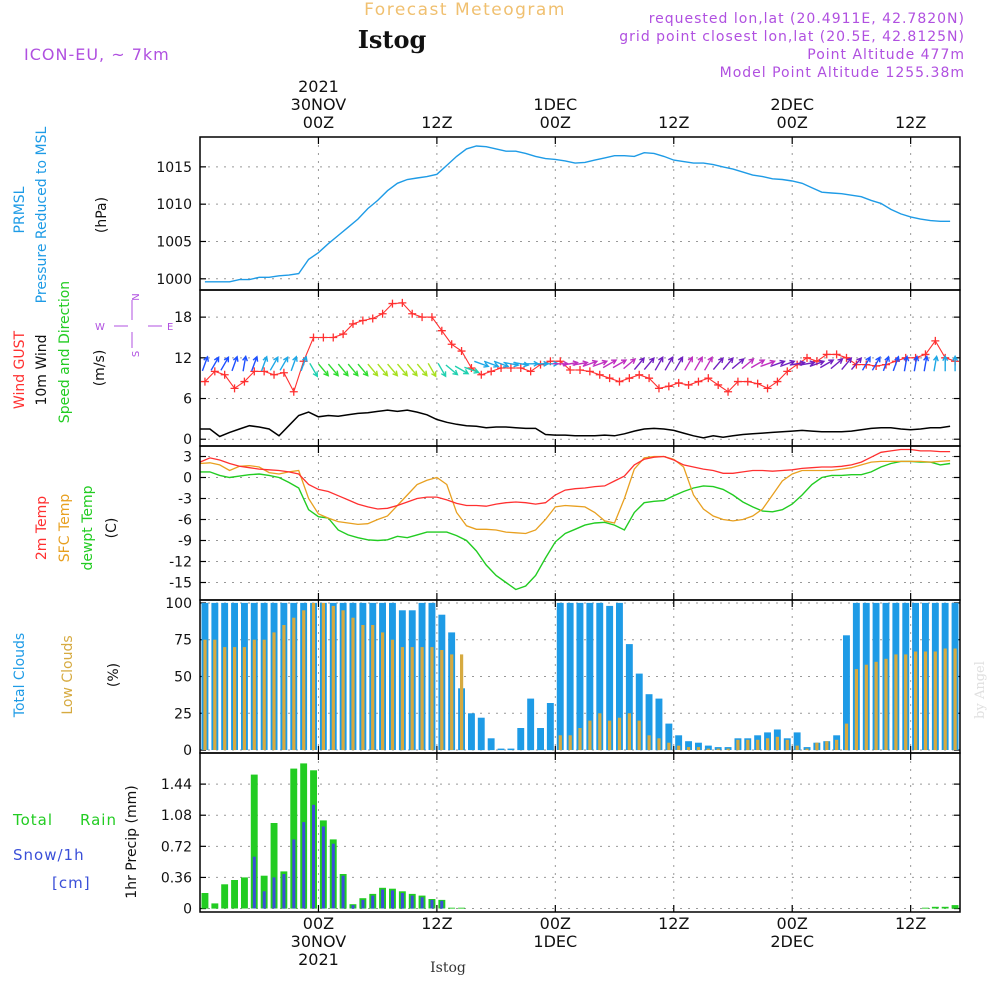 Image resolution: width=1000 pixels, height=1000 pixels. What do you see at coordinates (187, 910) in the screenshot?
I see `y-tick-label: 0` at bounding box center [187, 910].